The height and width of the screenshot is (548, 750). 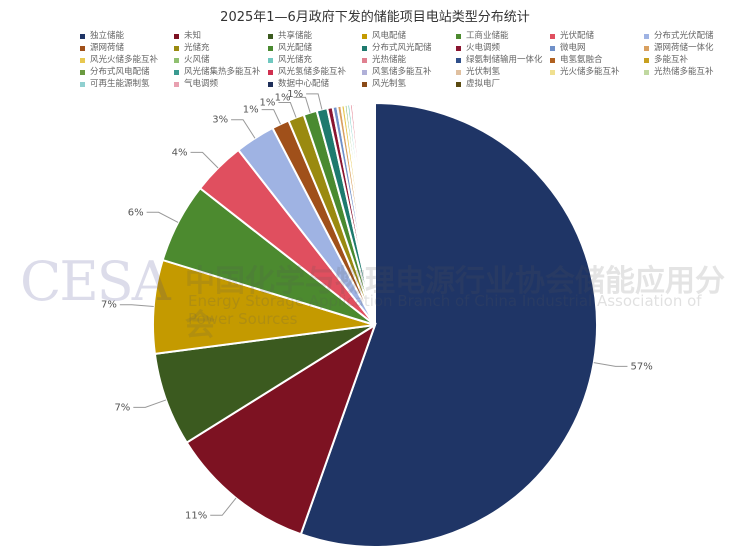 What do you see at coordinates (691, 72) in the screenshot?
I see `legend-item: 光热储多能互补` at bounding box center [691, 72].